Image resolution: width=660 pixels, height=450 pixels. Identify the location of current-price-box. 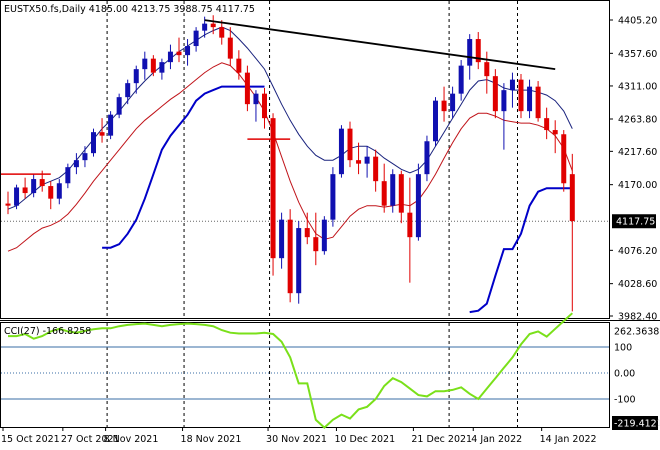
(634, 221).